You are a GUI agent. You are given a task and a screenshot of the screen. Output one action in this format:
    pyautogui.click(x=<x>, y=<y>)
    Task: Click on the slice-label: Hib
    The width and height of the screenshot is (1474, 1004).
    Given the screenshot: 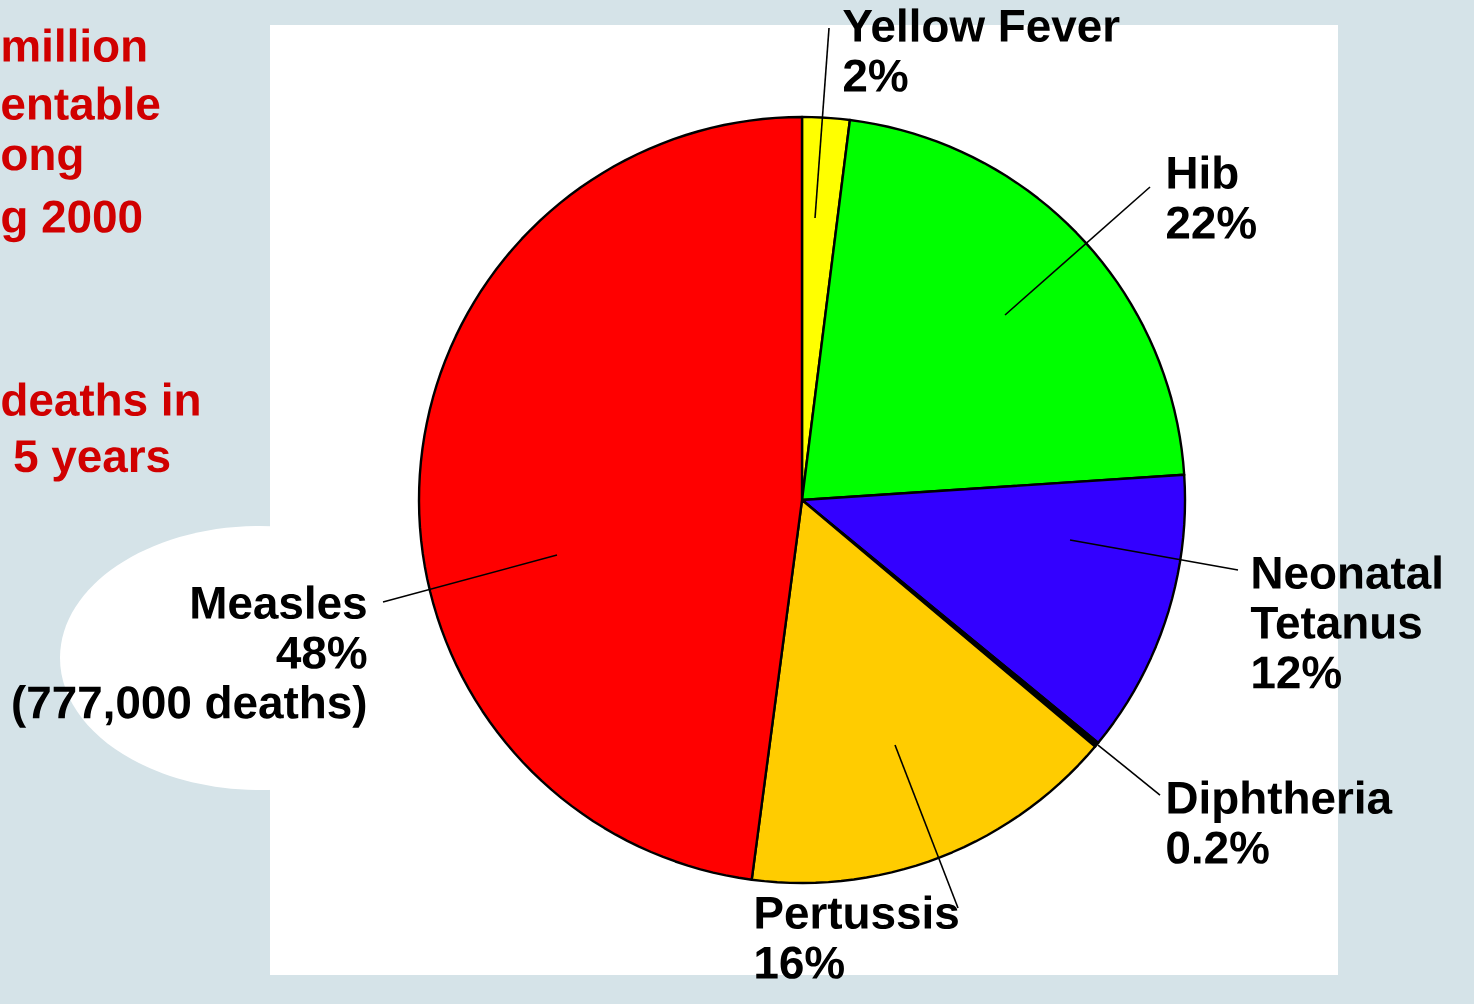 What is the action you would take?
    pyautogui.click(x=1203, y=172)
    